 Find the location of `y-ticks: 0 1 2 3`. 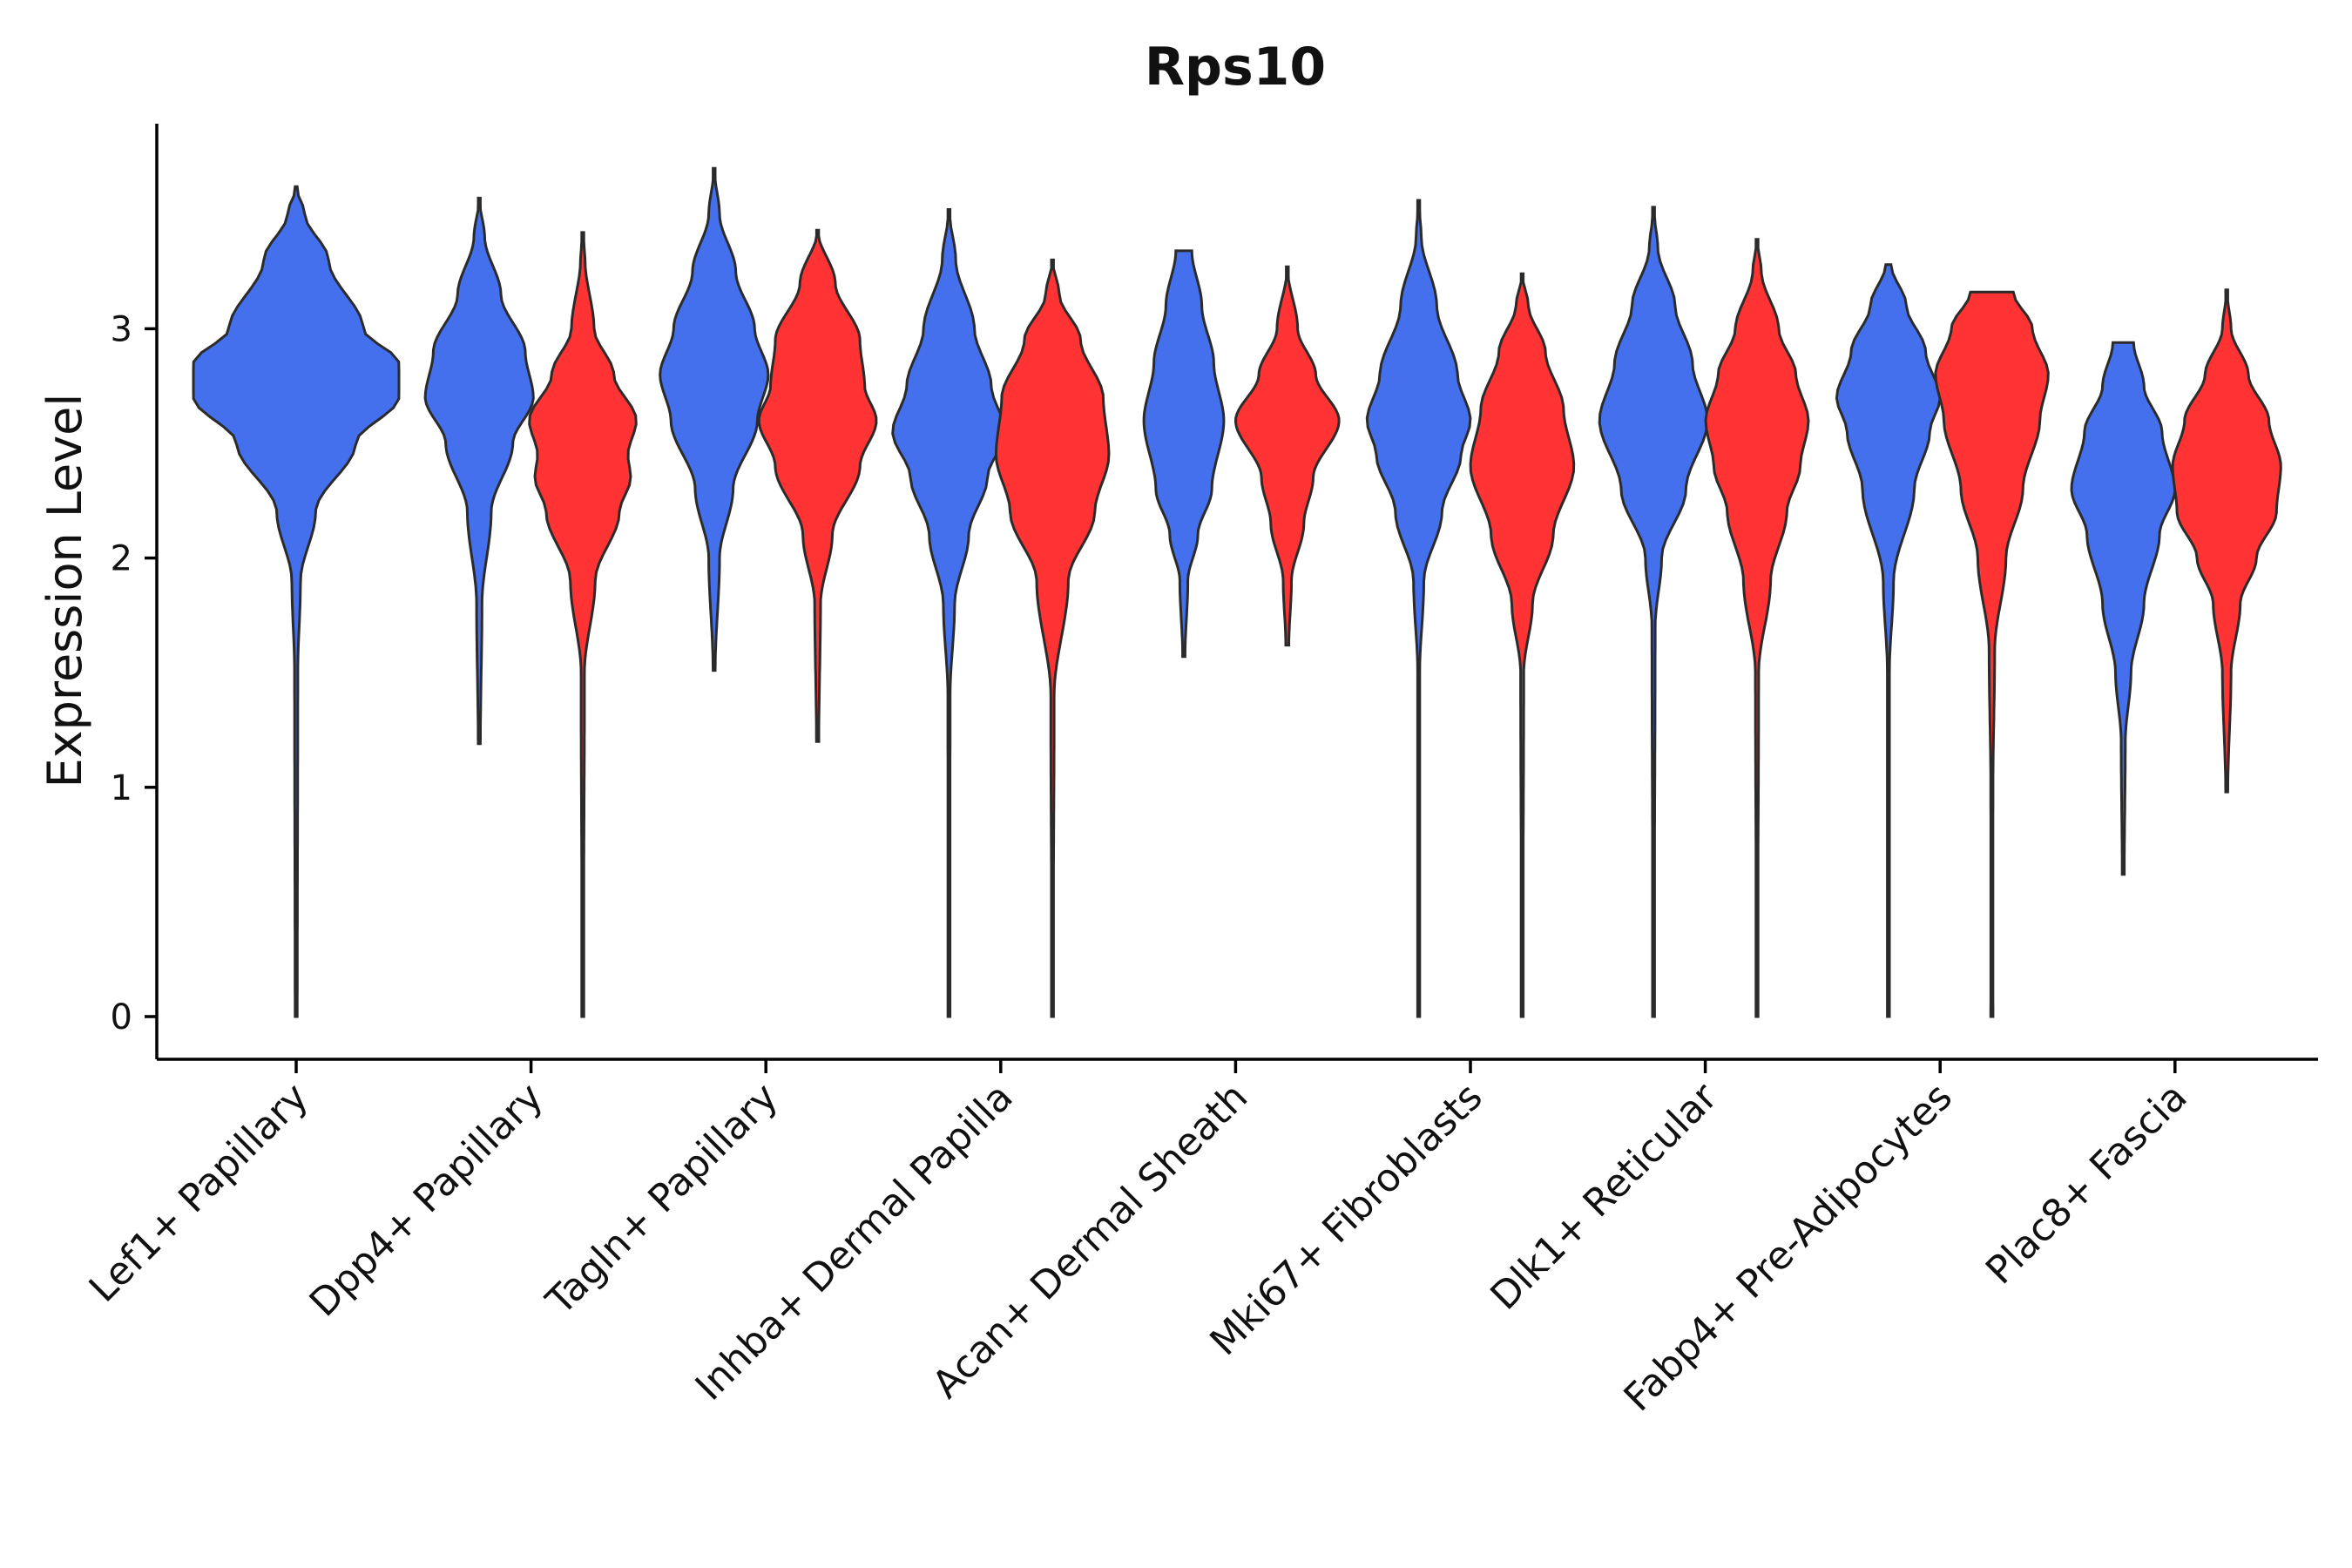

y-ticks: 0 1 2 3 is located at coordinates (134, 673).